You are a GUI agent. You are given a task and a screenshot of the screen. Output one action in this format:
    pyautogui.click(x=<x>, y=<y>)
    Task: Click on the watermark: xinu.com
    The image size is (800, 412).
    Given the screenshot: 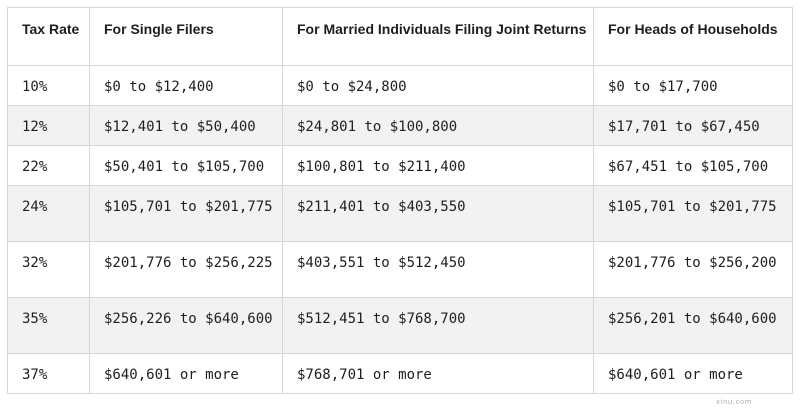 What is the action you would take?
    pyautogui.click(x=733, y=402)
    